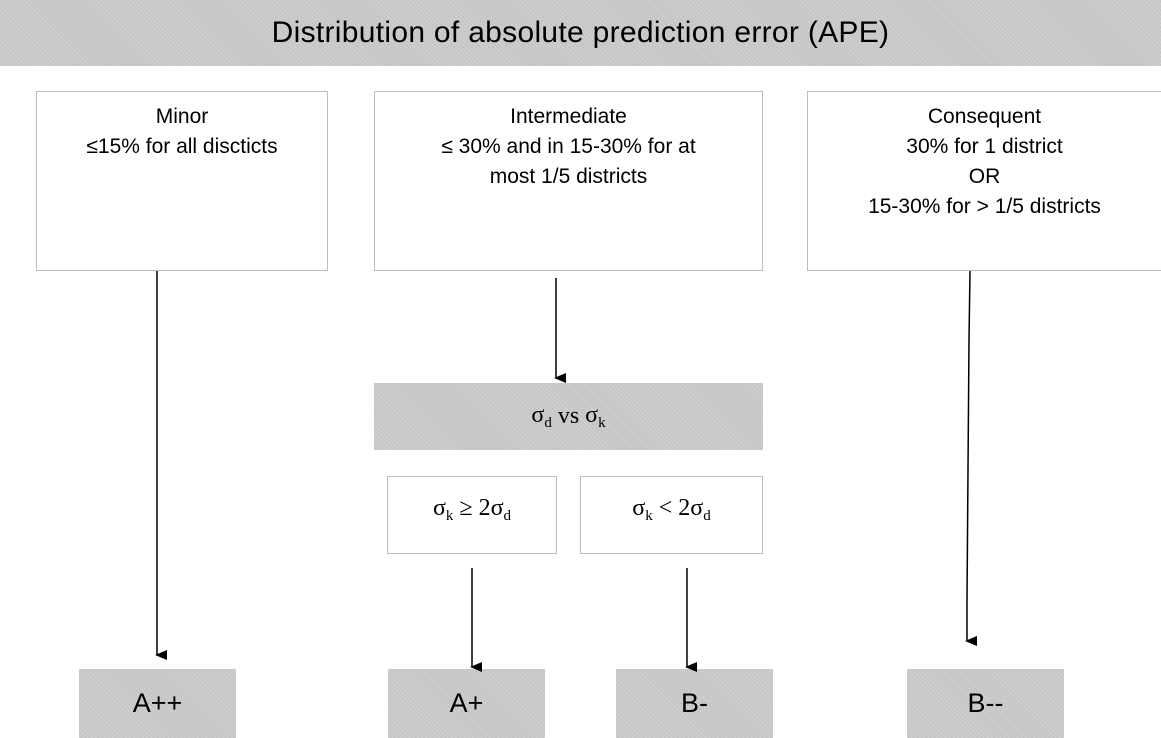 This screenshot has height=738, width=1161. I want to click on outcome-a-plus-plus: A++, so click(157, 703).